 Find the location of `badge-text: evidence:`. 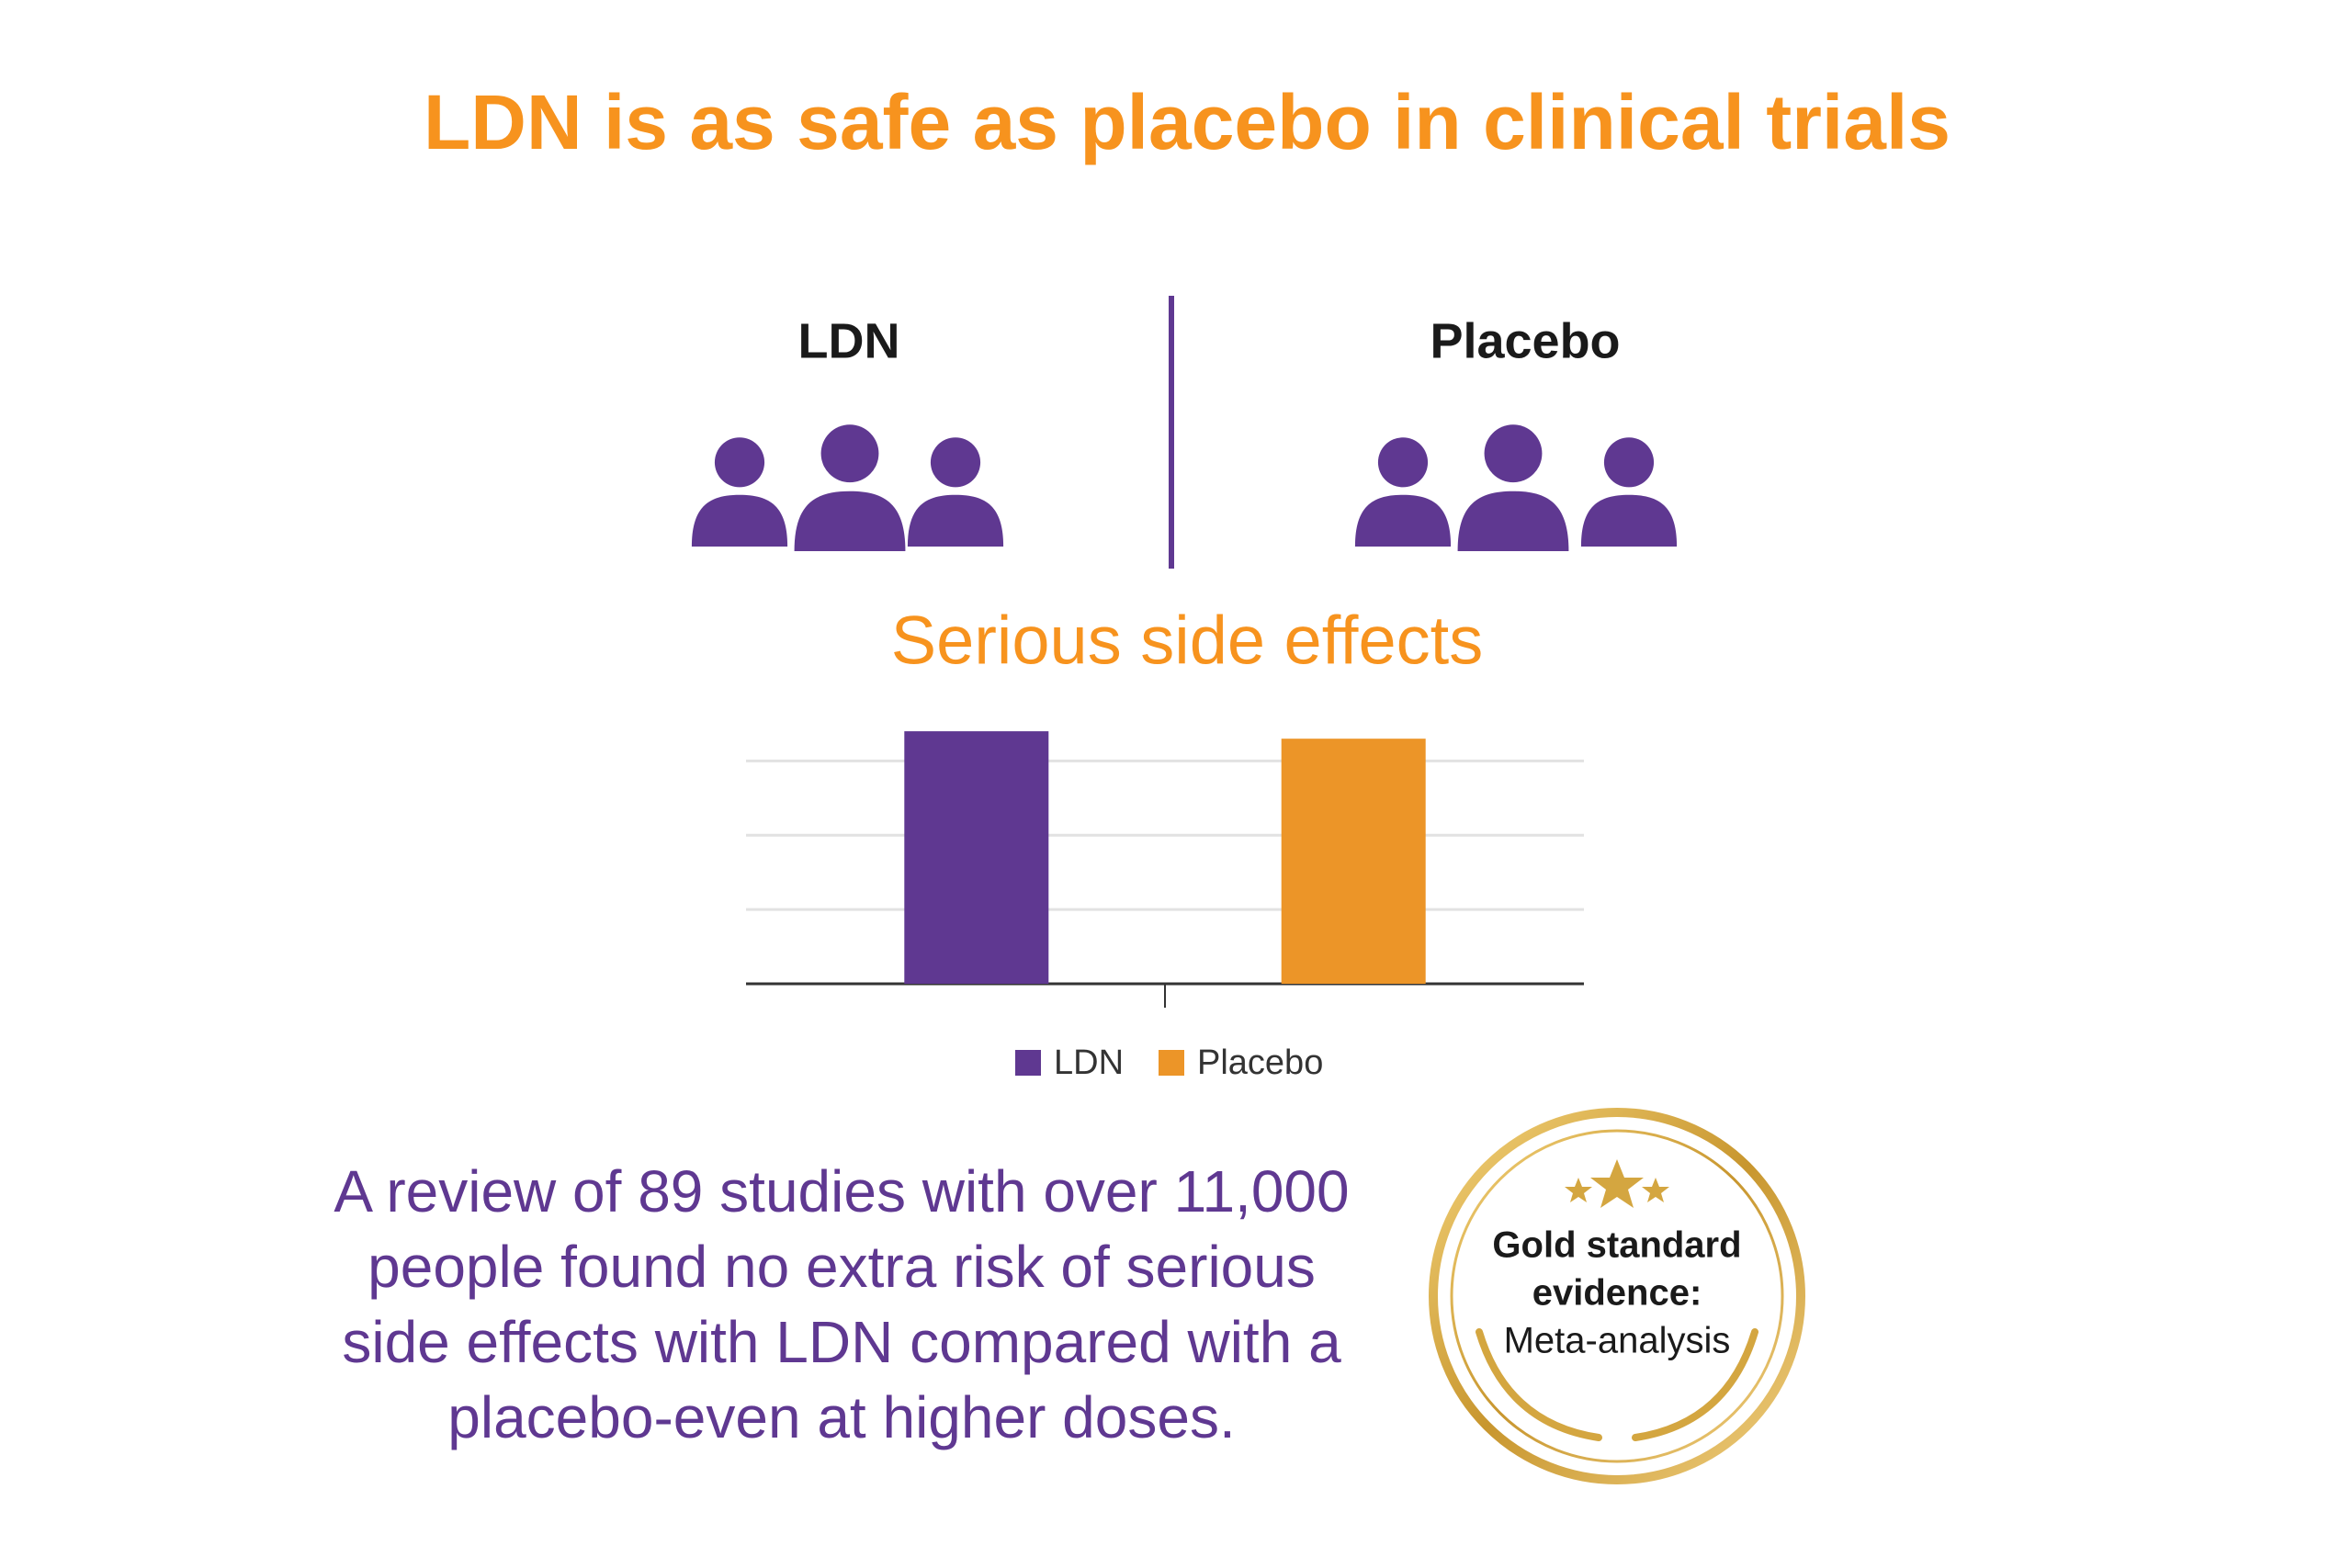

badge-text: evidence: is located at coordinates (1617, 1293).